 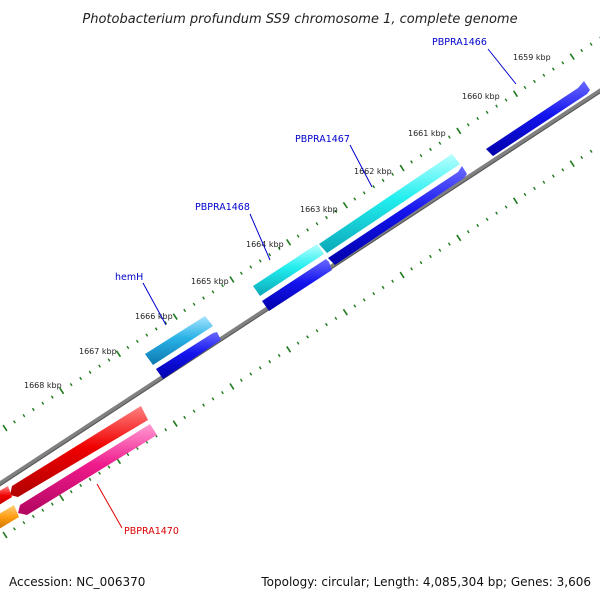 What do you see at coordinates (265, 244) in the screenshot?
I see `kbp-label: 1664 kbp` at bounding box center [265, 244].